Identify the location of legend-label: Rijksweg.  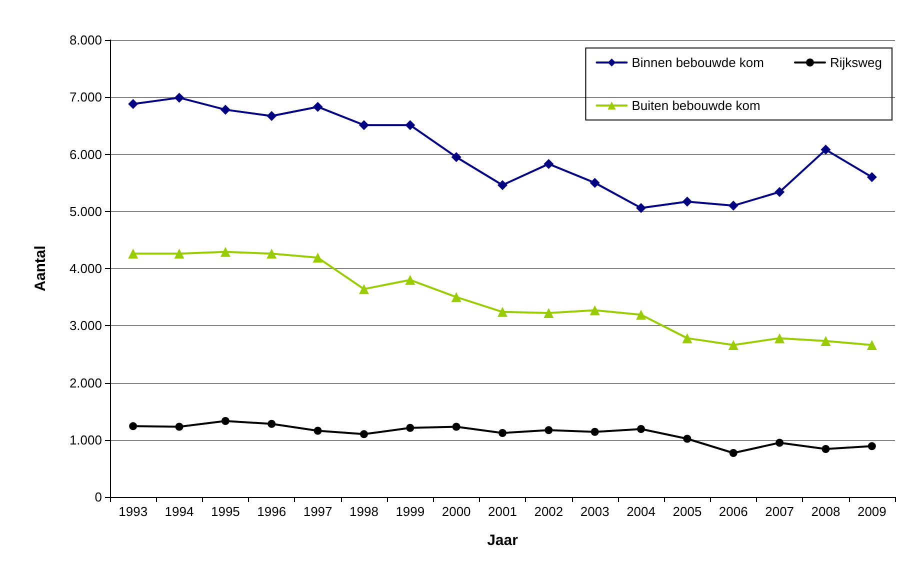
(856, 62).